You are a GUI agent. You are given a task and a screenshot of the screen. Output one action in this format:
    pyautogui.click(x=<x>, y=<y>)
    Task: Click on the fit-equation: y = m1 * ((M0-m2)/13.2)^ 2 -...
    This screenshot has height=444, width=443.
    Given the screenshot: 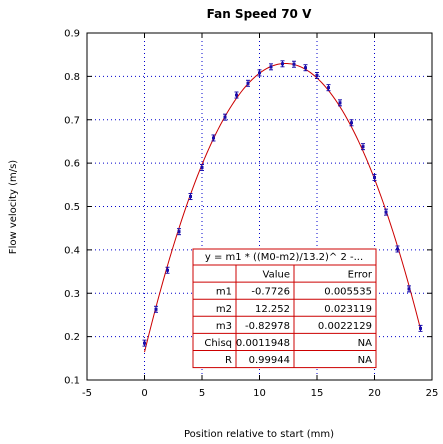 What is the action you would take?
    pyautogui.click(x=284, y=257)
    